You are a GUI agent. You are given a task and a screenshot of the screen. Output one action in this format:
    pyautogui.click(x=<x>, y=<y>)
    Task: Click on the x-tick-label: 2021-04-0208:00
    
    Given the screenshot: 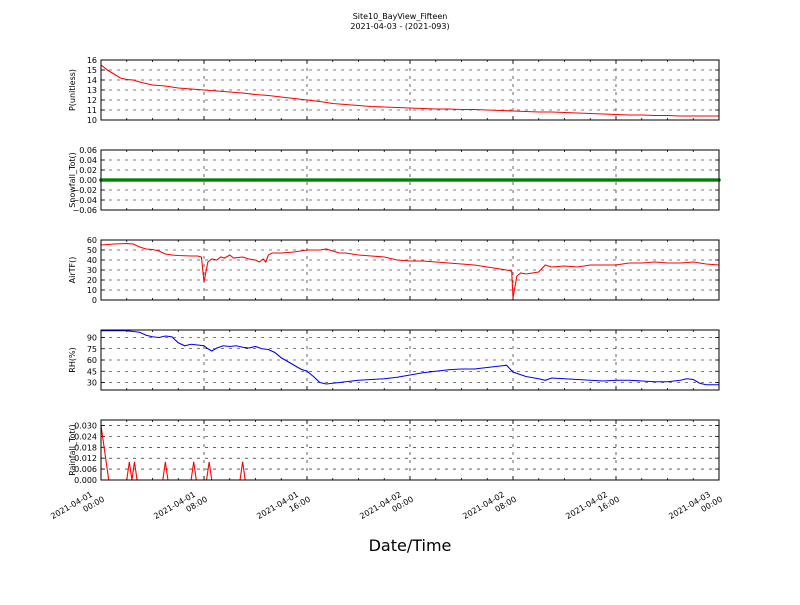 What is the action you would take?
    pyautogui.click(x=489, y=508)
    